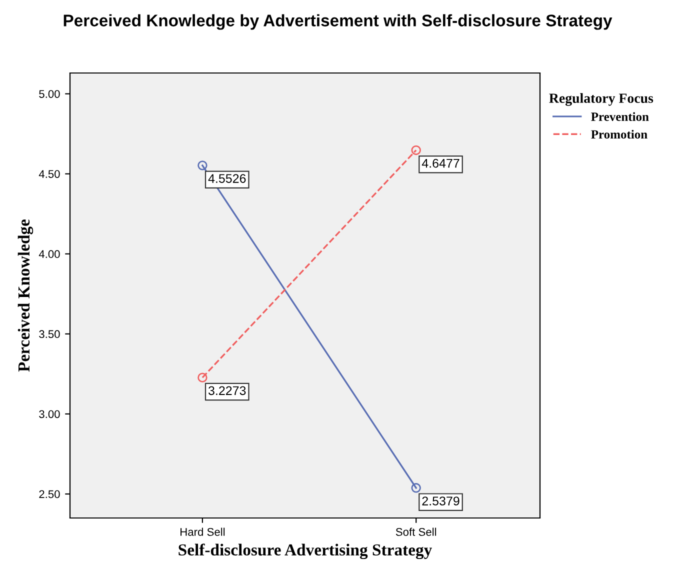 Image resolution: width=675 pixels, height=572 pixels. Describe the element at coordinates (441, 163) in the screenshot. I see `data-label: 4.6477` at that location.